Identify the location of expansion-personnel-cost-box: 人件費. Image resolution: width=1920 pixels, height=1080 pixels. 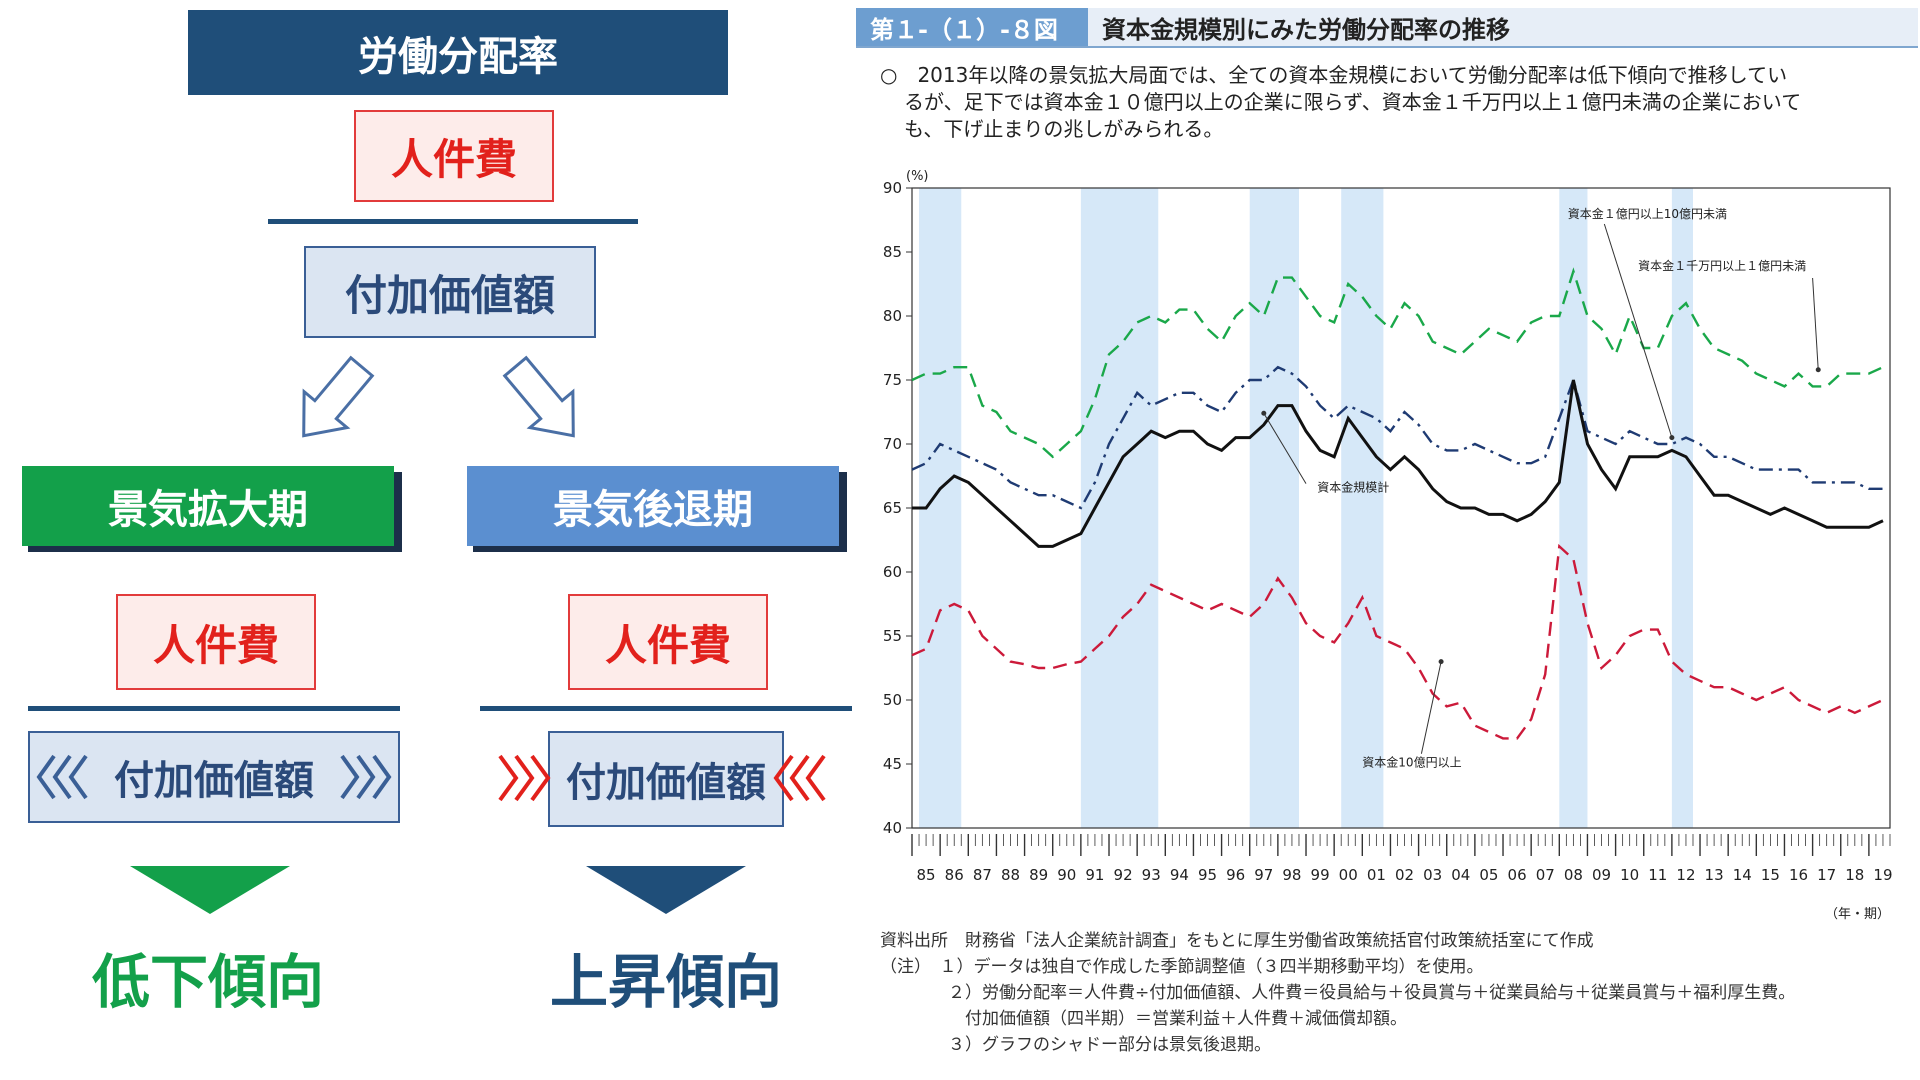
(216, 642).